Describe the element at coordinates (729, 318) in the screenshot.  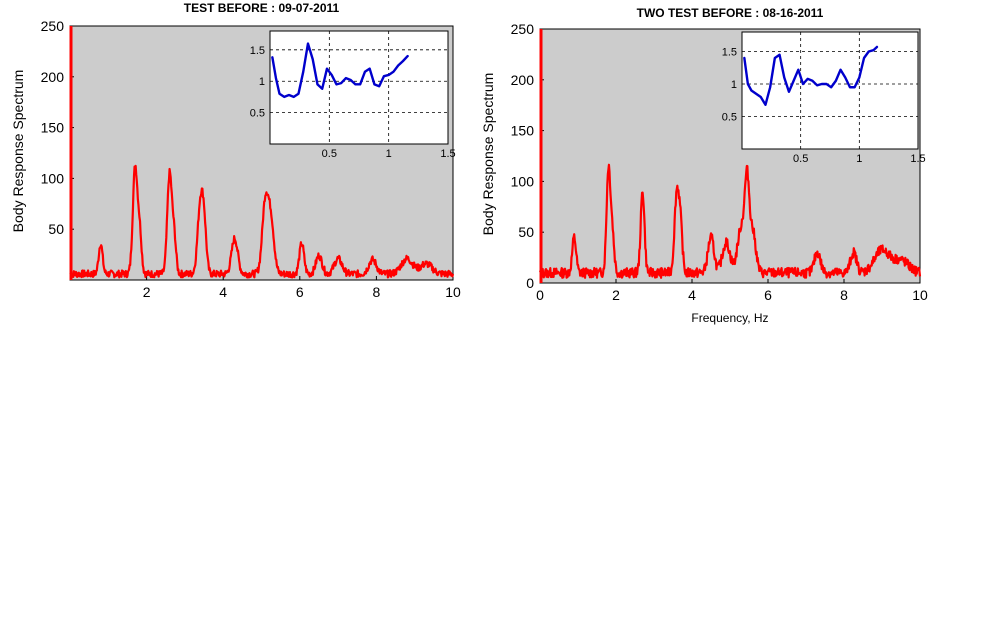
I see `x-axis-label: Frequency, Hz` at that location.